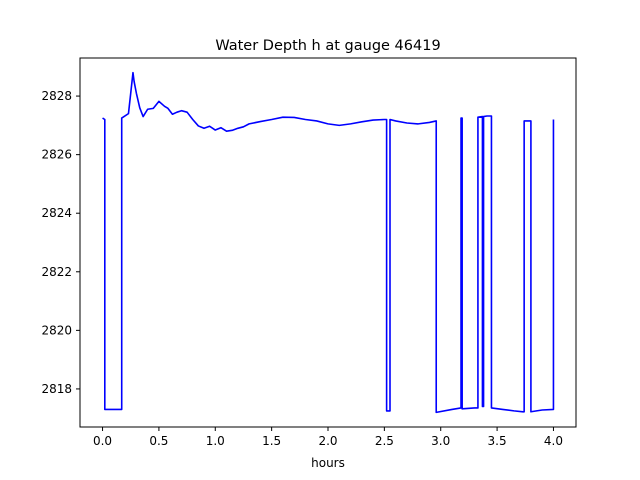 The width and height of the screenshot is (640, 480). What do you see at coordinates (271, 441) in the screenshot?
I see `x-tick-label: 1.5` at bounding box center [271, 441].